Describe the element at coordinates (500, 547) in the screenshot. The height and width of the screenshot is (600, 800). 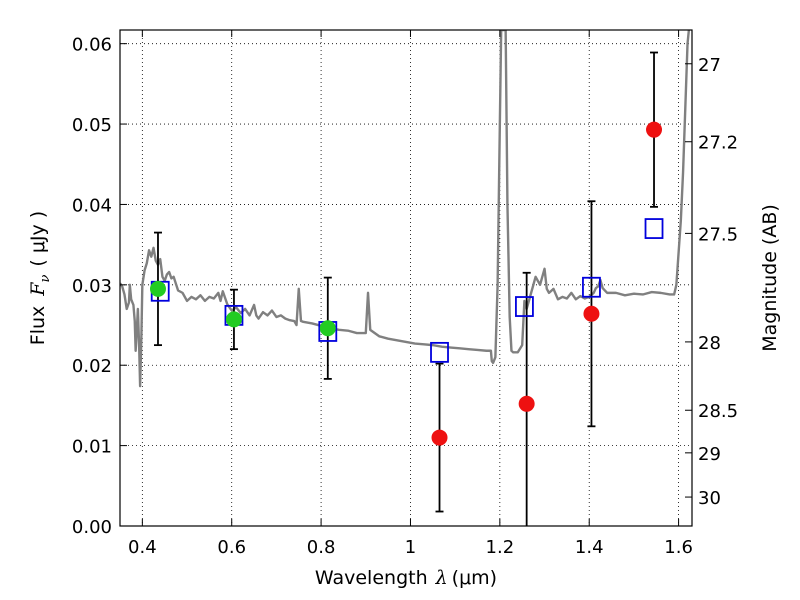
I see `x-tick-label: 1.2` at that location.